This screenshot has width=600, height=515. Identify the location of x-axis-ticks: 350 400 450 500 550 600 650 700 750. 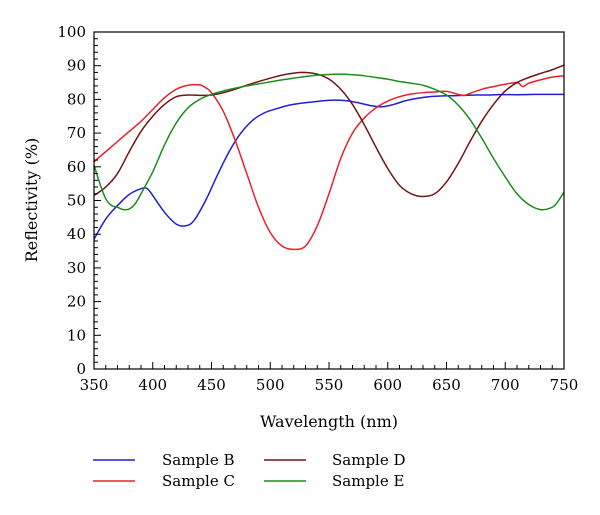
(329, 378).